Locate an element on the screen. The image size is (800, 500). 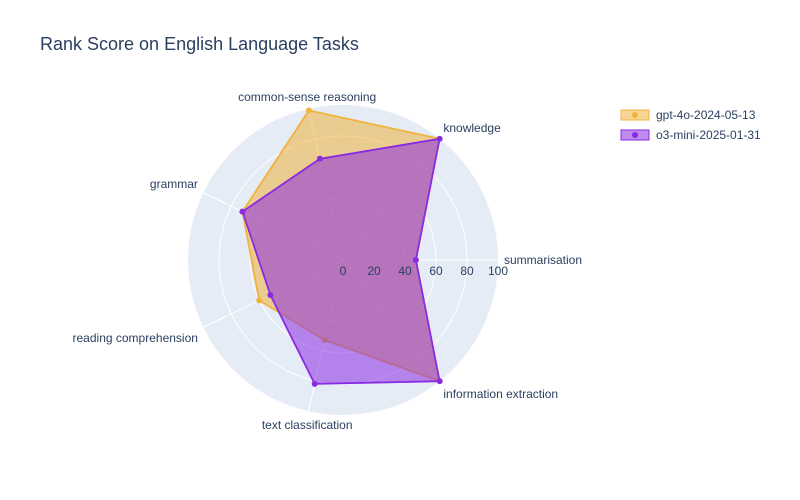
series-area is located at coordinates (341, 261).